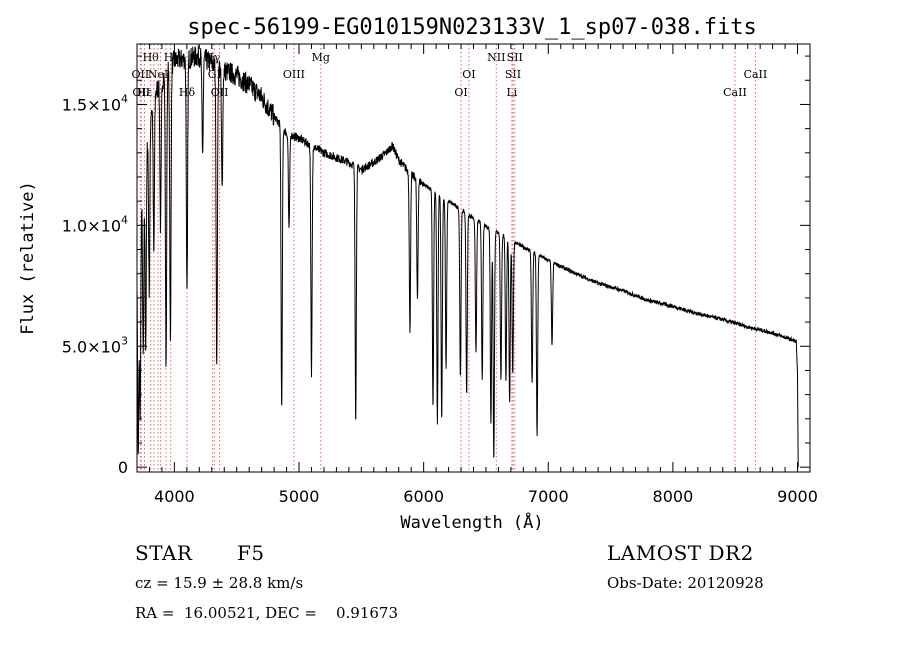  What do you see at coordinates (423, 496) in the screenshot?
I see `x-tick-label: 6000` at bounding box center [423, 496].